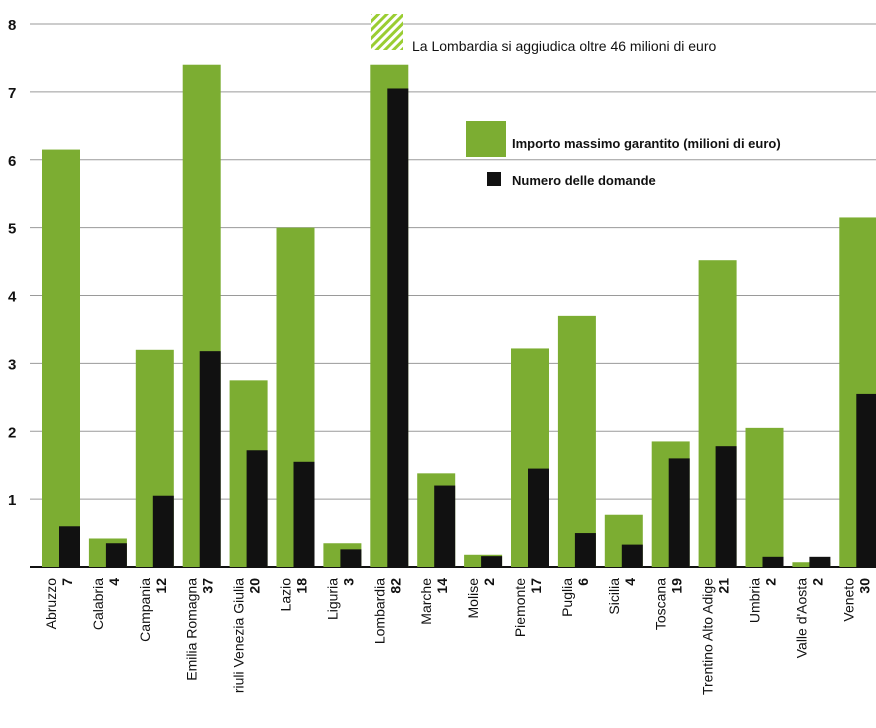 Image resolution: width=876 pixels, height=728 pixels. Describe the element at coordinates (98, 604) in the screenshot. I see `x-label-calabria: Calabria` at that location.